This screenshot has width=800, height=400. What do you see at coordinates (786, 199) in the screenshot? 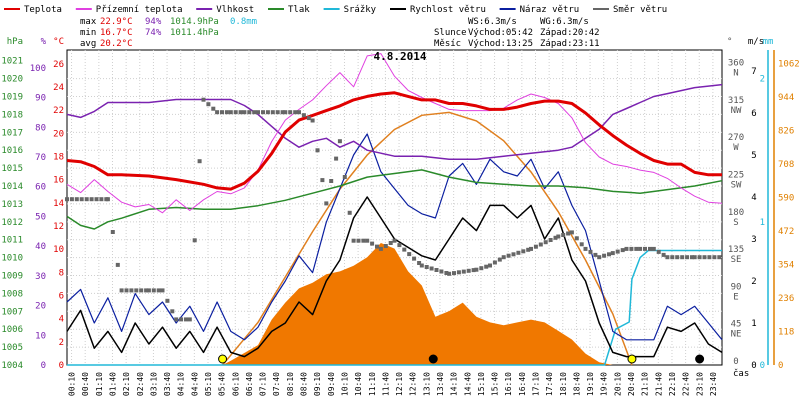
I see `solar-axis-tick: 590` at bounding box center [786, 199].